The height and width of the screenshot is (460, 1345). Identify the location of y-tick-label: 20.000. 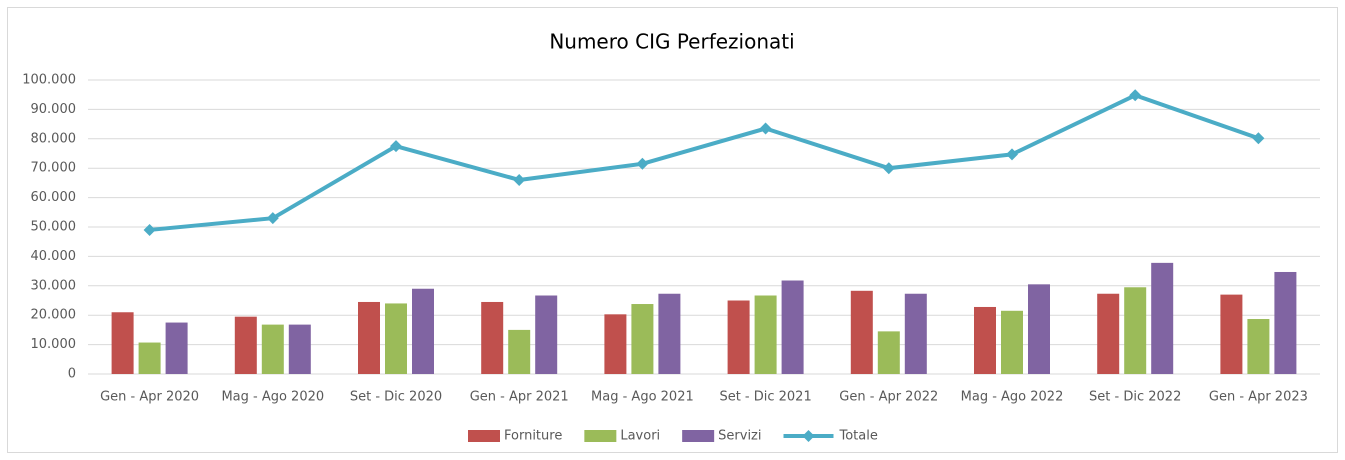
(54, 315).